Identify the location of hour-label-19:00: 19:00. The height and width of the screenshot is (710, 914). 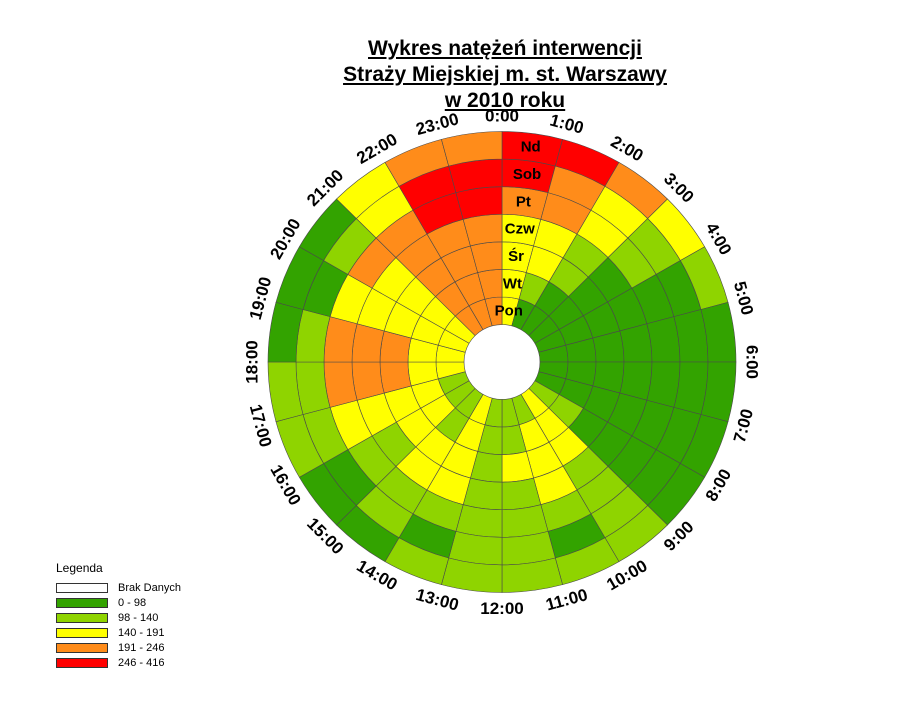
(261, 298).